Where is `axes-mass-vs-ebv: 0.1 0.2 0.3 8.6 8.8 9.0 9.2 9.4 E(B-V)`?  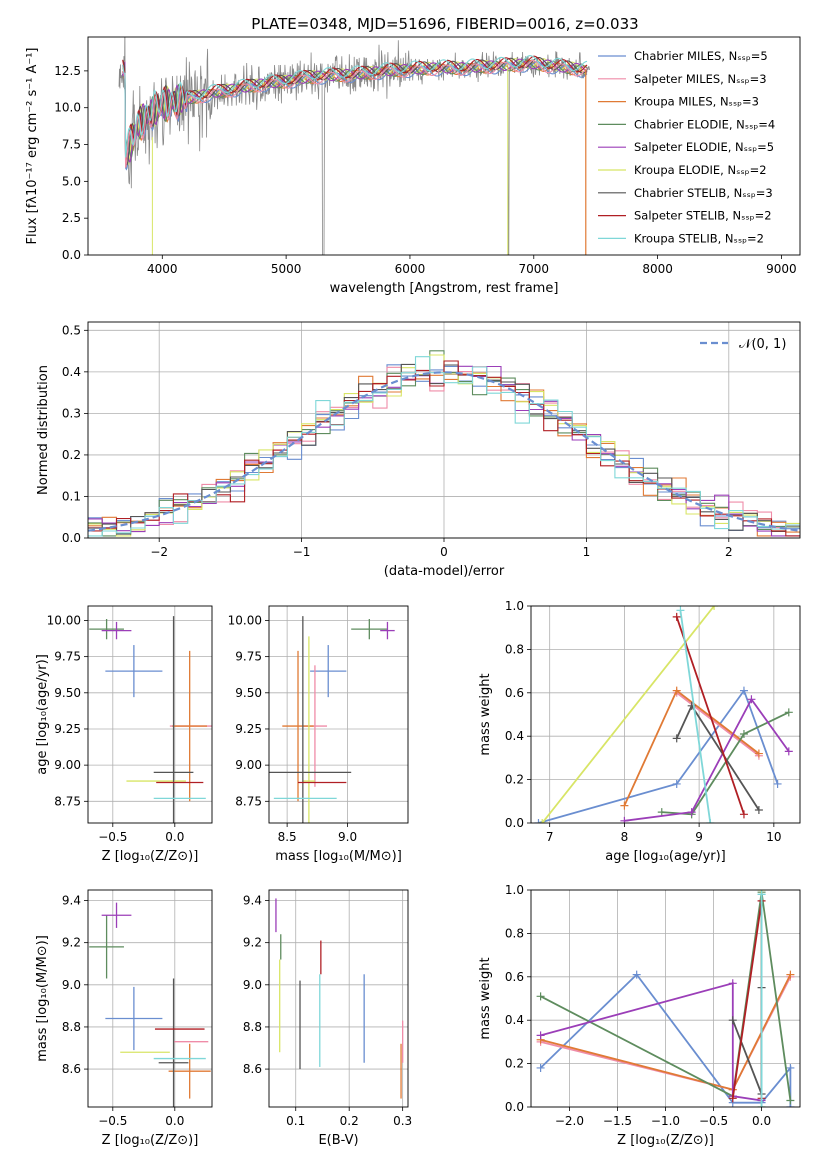
axes-mass-vs-ebv: 0.1 0.2 0.3 8.6 8.8 9.0 9.2 9.4 E(B-V) is located at coordinates (327, 1018).